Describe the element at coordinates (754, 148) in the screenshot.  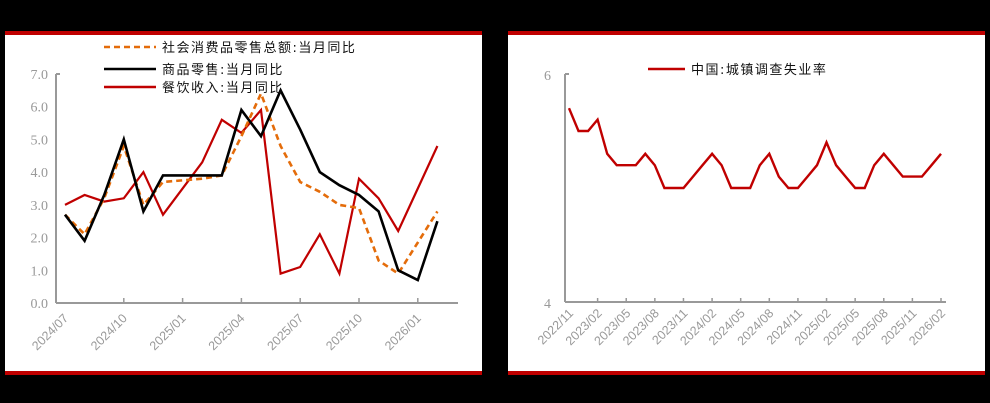
I see `series-line` at that location.